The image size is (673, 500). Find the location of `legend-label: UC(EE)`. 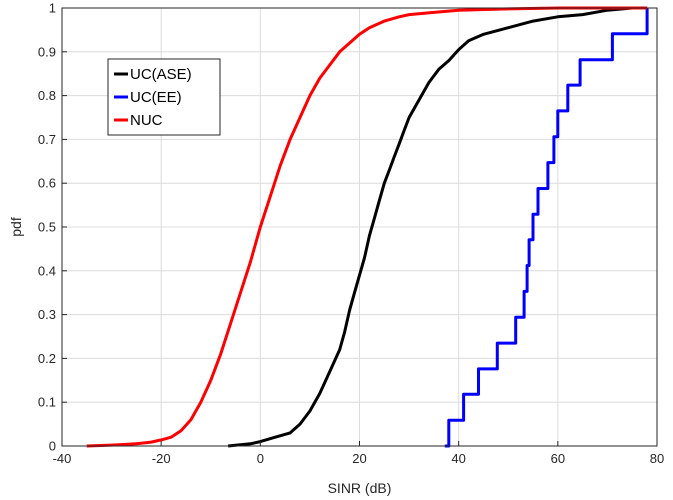

legend-label: UC(EE) is located at coordinates (156, 97).